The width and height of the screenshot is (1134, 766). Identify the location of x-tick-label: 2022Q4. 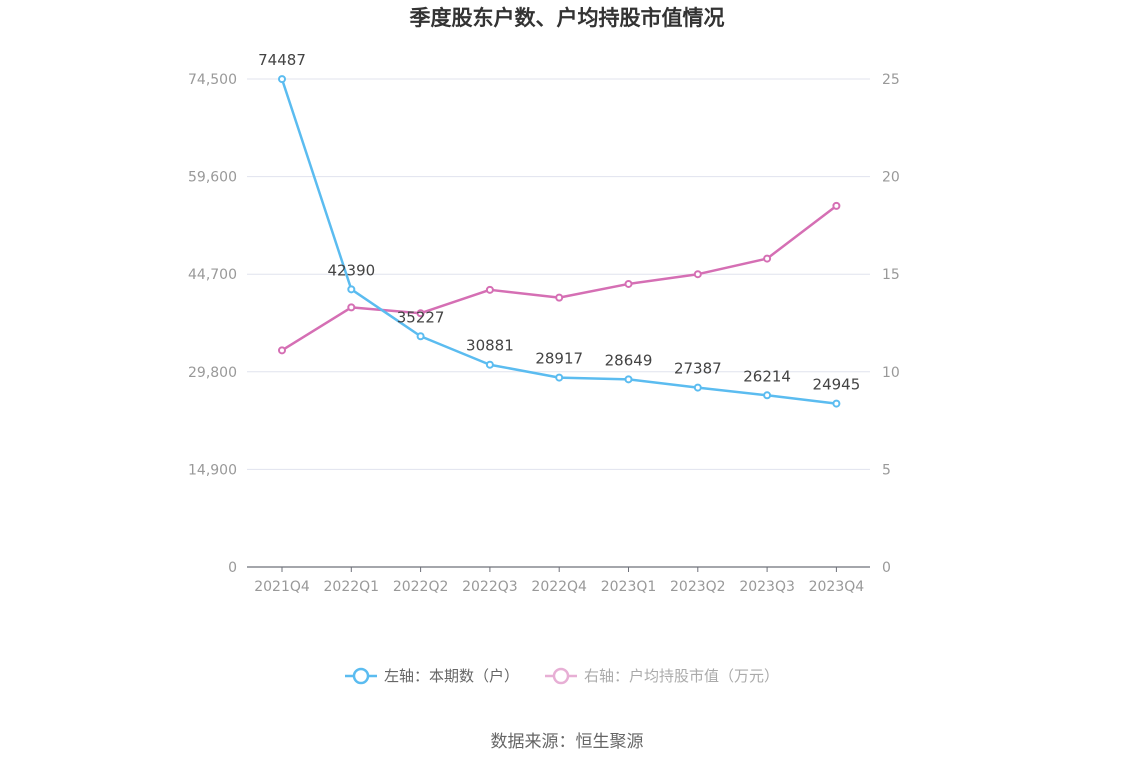
(559, 587).